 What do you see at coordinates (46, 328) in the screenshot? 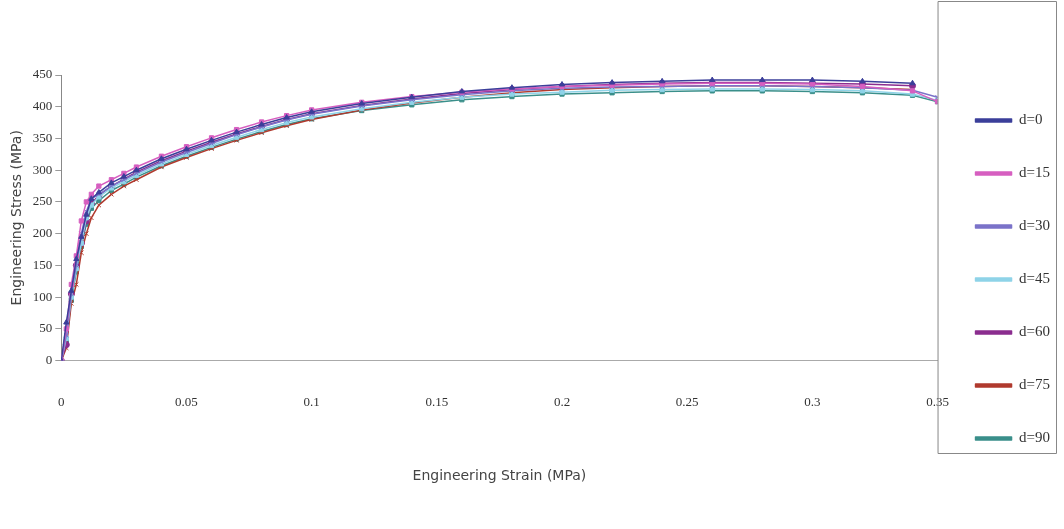
I see `y-tick-label: 50` at bounding box center [46, 328].